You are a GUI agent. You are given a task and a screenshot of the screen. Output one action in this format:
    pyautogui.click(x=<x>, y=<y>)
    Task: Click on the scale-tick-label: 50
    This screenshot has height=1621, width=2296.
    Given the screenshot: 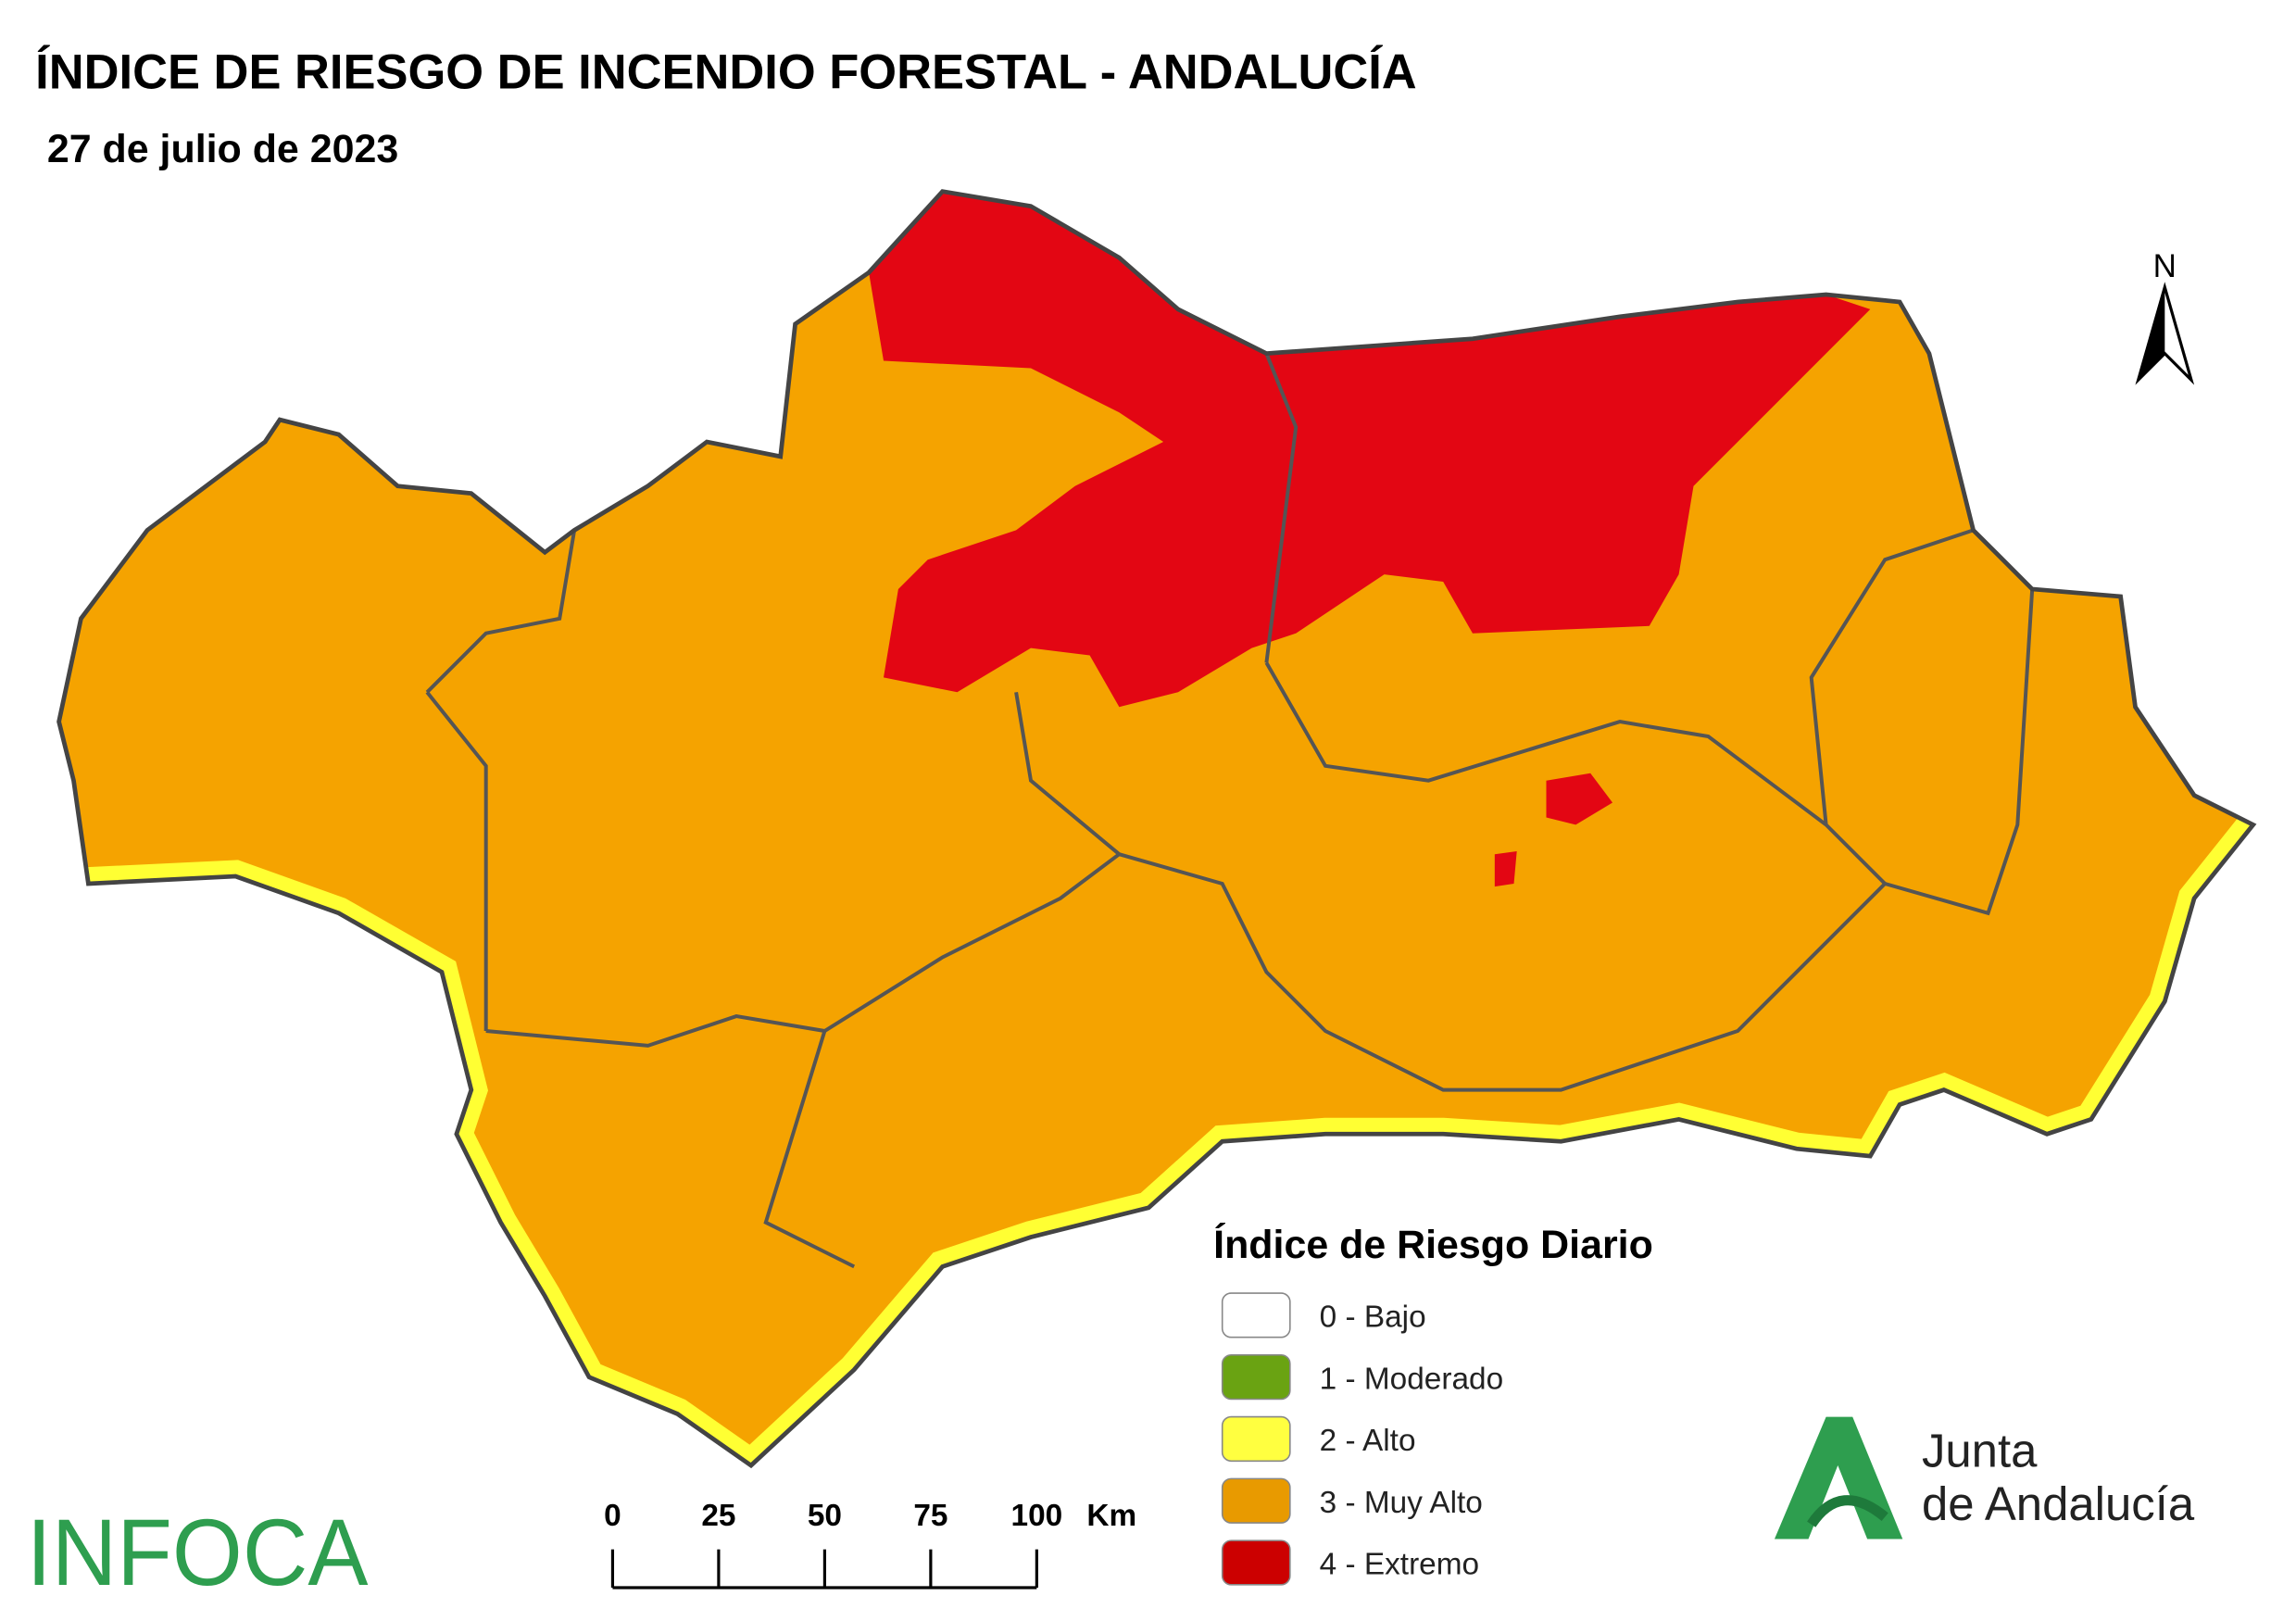 What is the action you would take?
    pyautogui.click(x=825, y=1516)
    